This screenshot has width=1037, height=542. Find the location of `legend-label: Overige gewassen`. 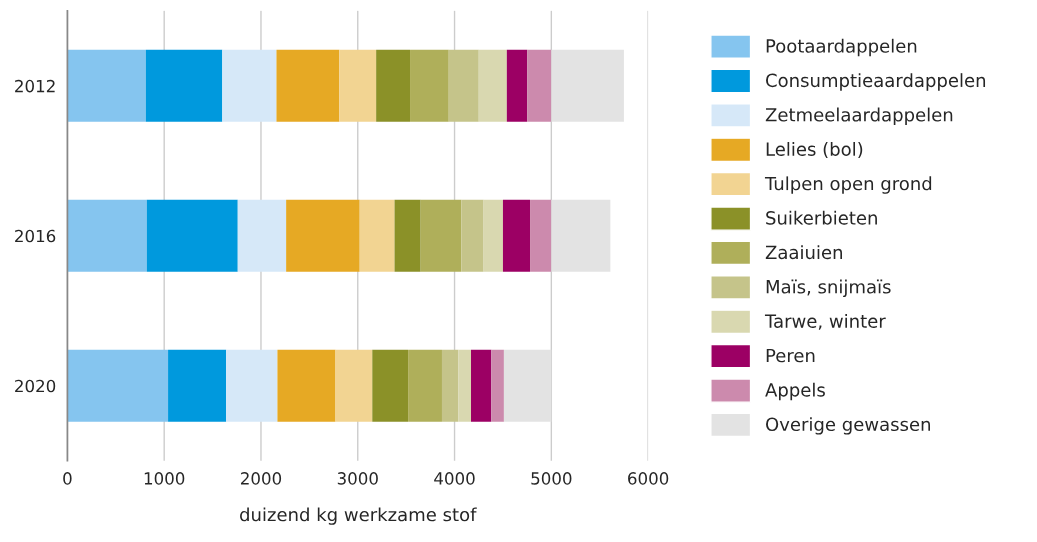

legend-label: Overige gewassen is located at coordinates (848, 426).